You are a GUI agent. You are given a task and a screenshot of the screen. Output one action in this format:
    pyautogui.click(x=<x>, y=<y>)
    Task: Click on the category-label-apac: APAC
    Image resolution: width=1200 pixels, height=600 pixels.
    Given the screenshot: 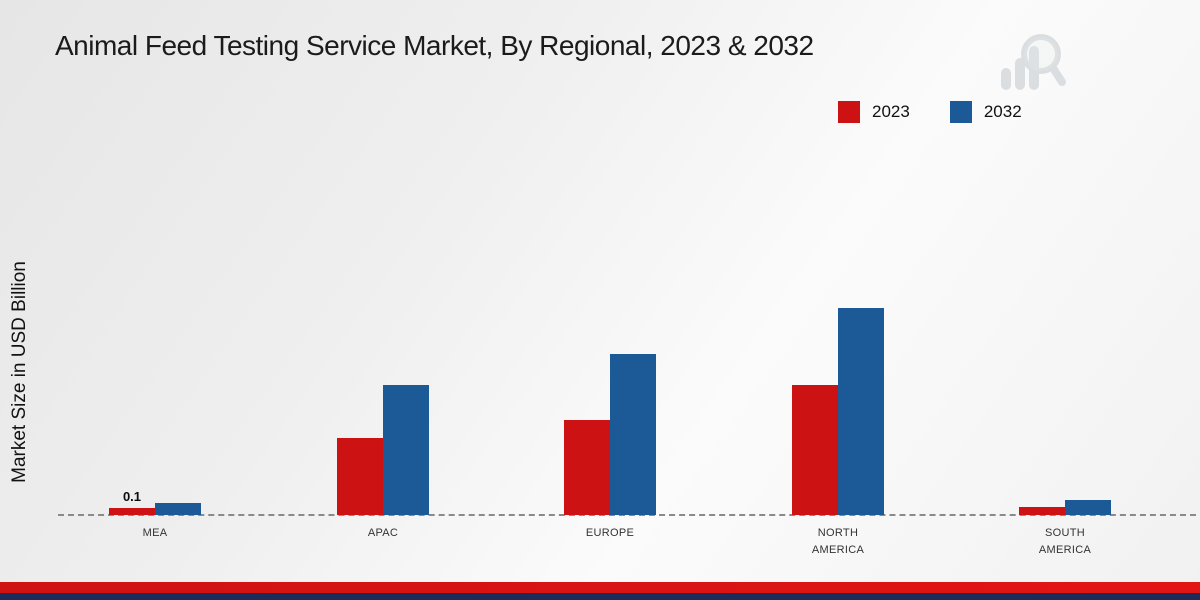 What is the action you would take?
    pyautogui.click(x=383, y=533)
    